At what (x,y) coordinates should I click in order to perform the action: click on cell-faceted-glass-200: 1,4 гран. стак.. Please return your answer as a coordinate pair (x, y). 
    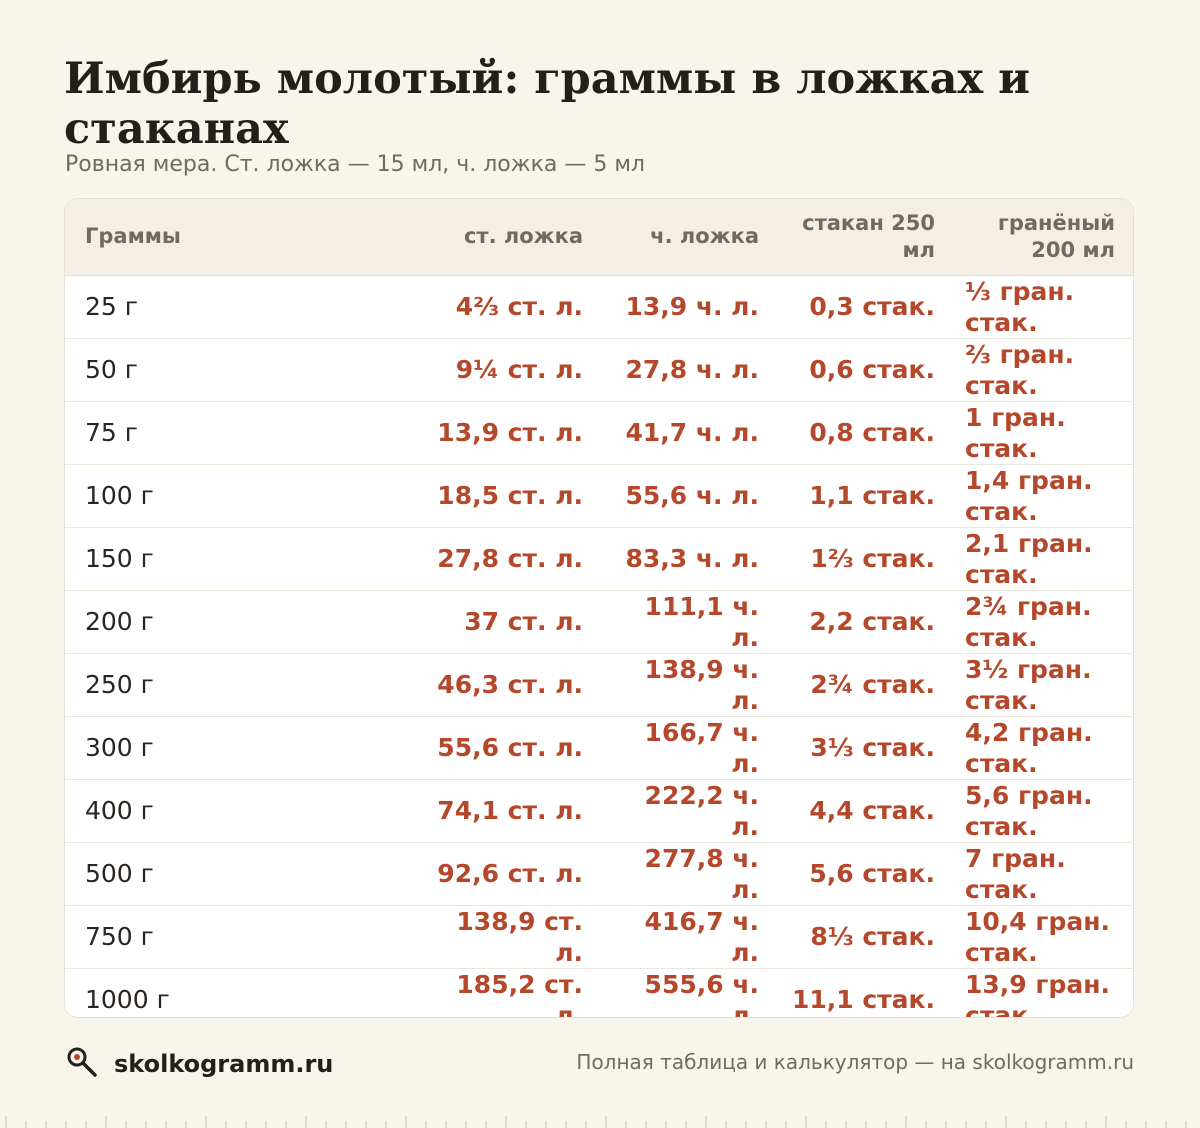
    Looking at the image, I should click on (1044, 496).